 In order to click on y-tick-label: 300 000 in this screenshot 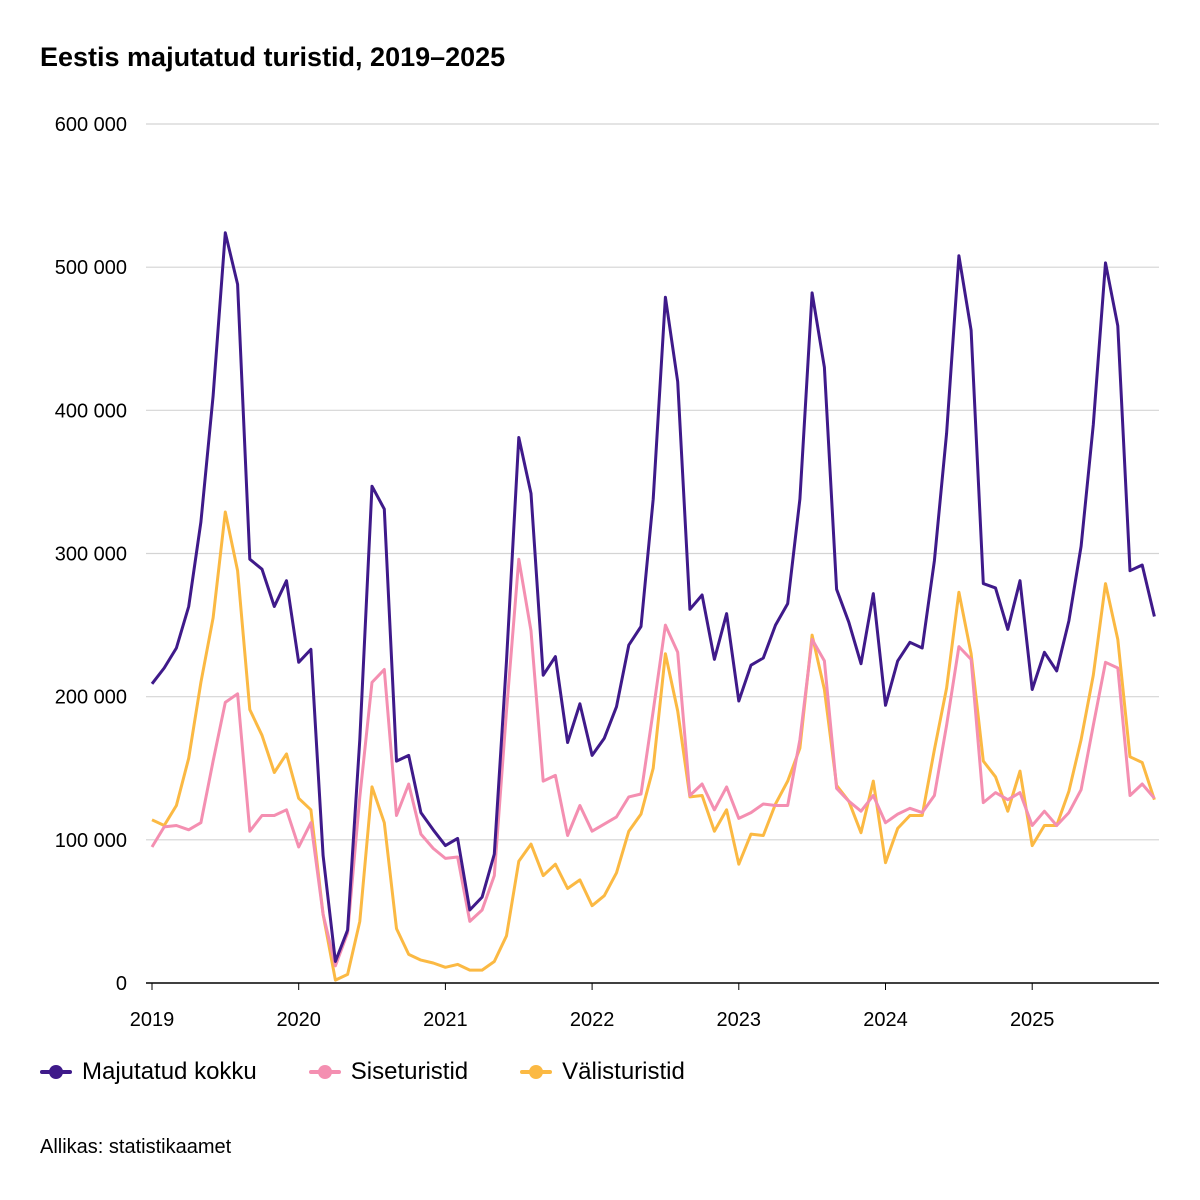, I will do `click(91, 555)`.